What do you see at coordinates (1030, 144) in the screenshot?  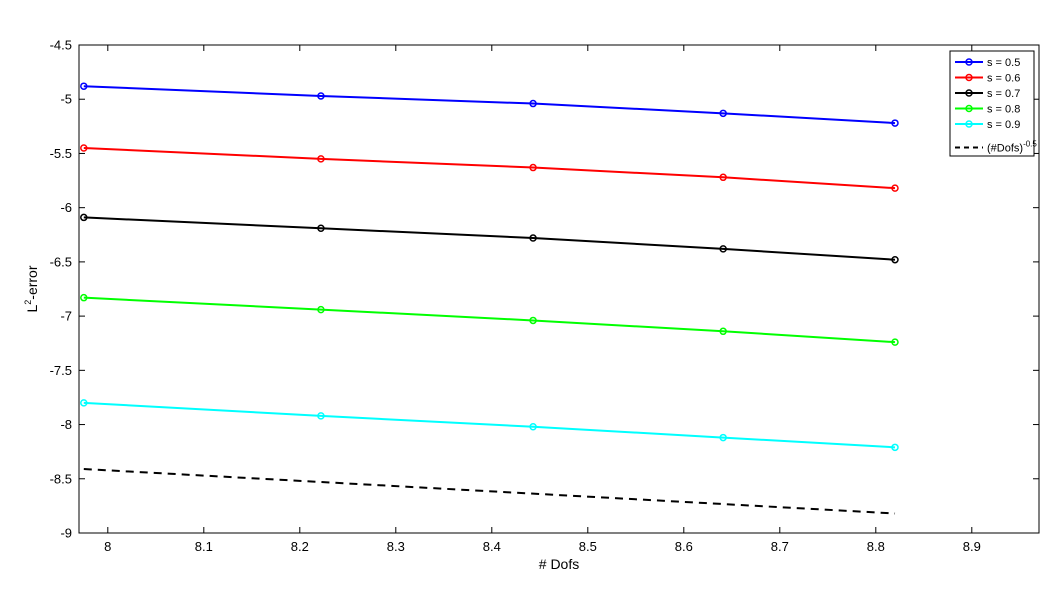 I see `legend-reference-sup: -0.5` at bounding box center [1030, 144].